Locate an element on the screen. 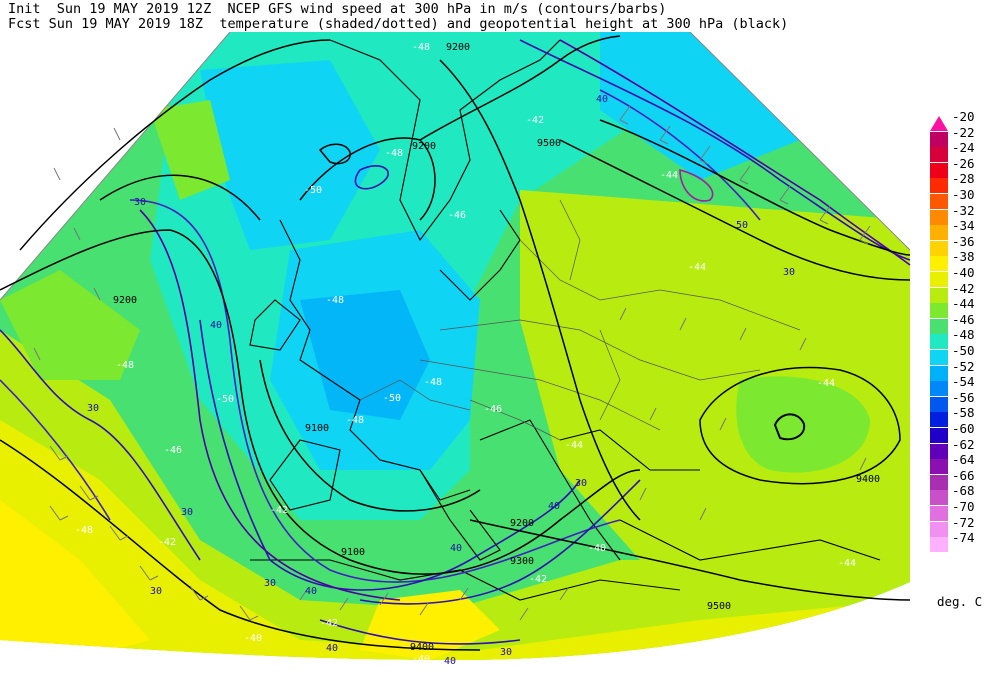  legend-level: -62 is located at coordinates (963, 448).